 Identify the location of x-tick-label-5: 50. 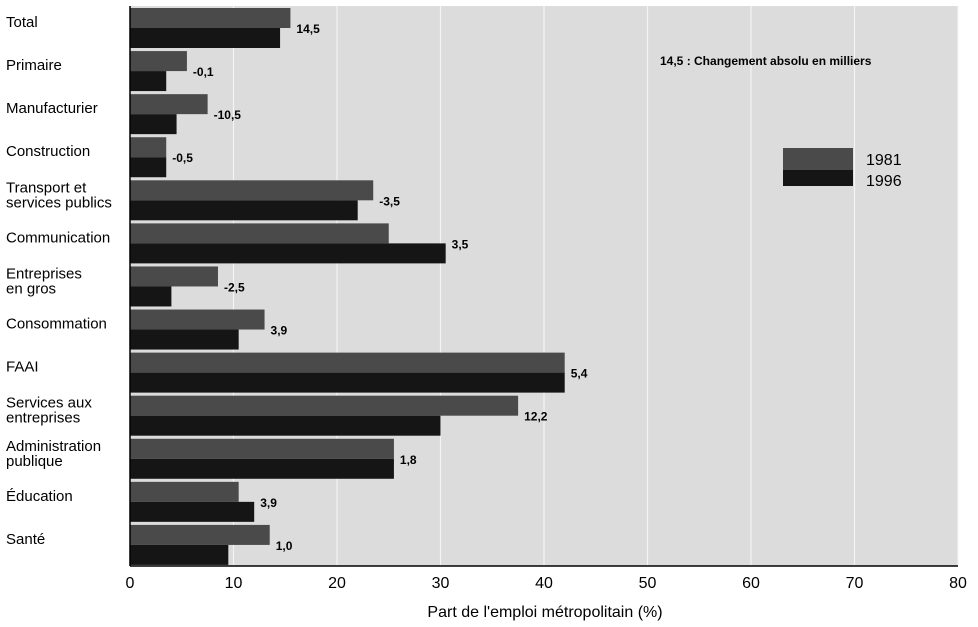
(648, 583).